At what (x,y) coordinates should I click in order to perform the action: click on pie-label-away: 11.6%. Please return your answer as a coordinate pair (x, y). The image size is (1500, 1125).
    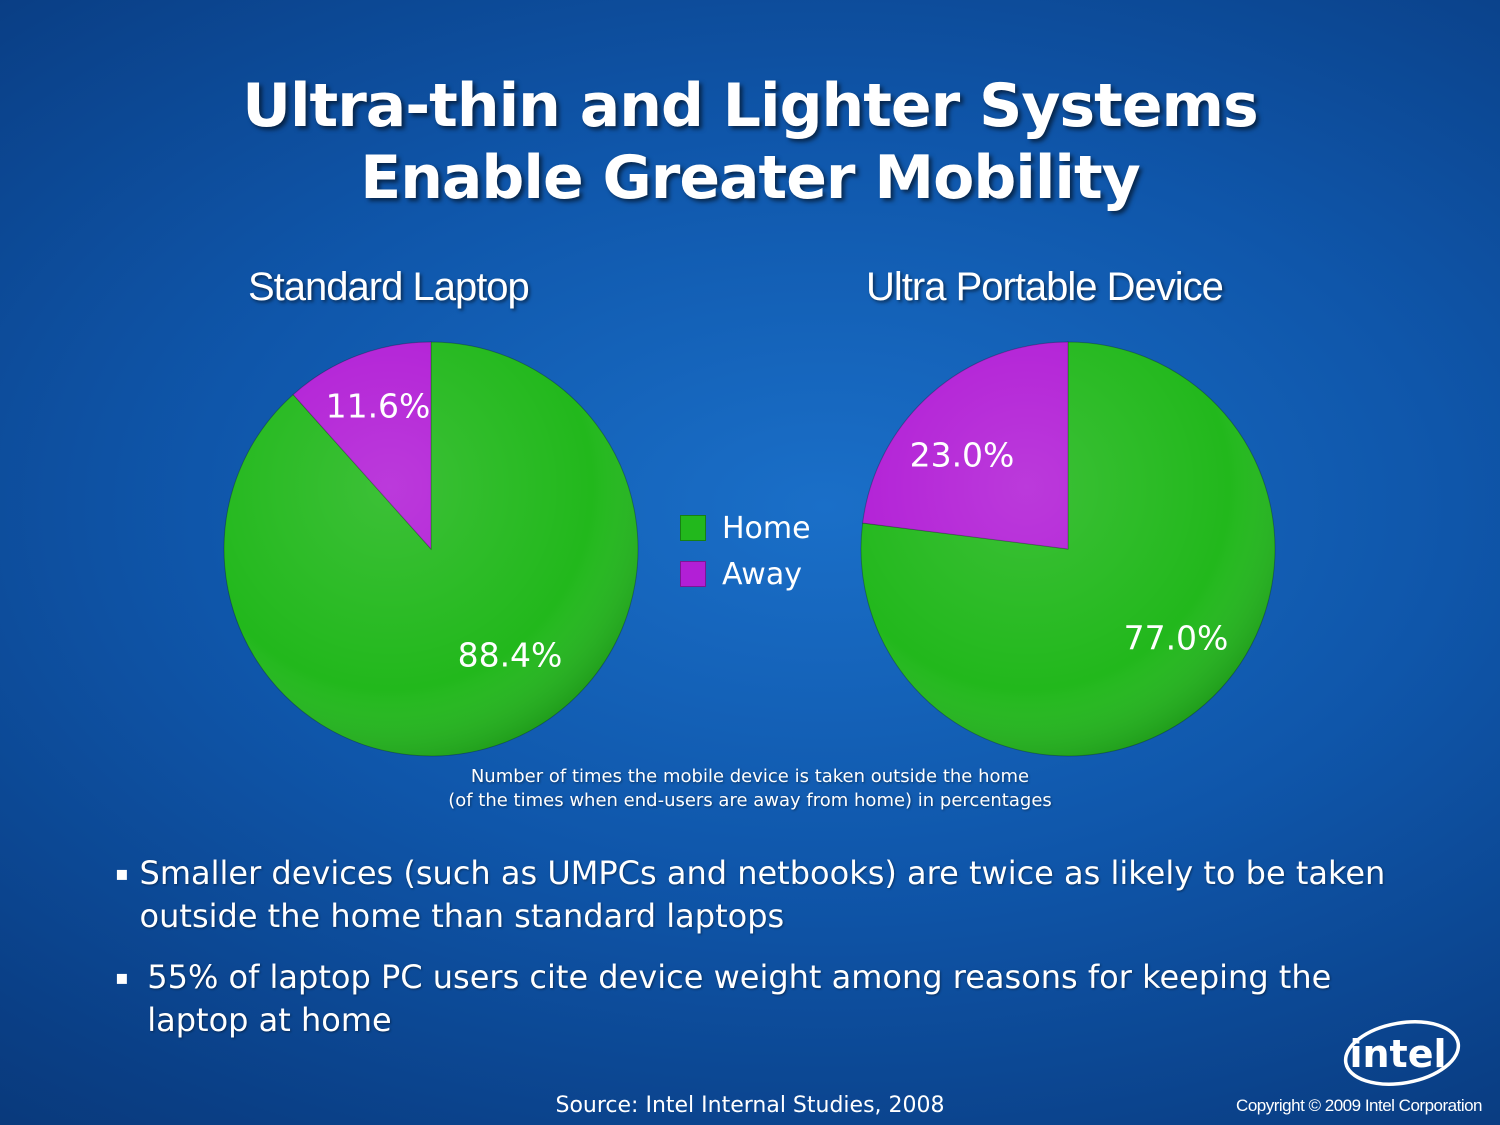
    Looking at the image, I should click on (378, 406).